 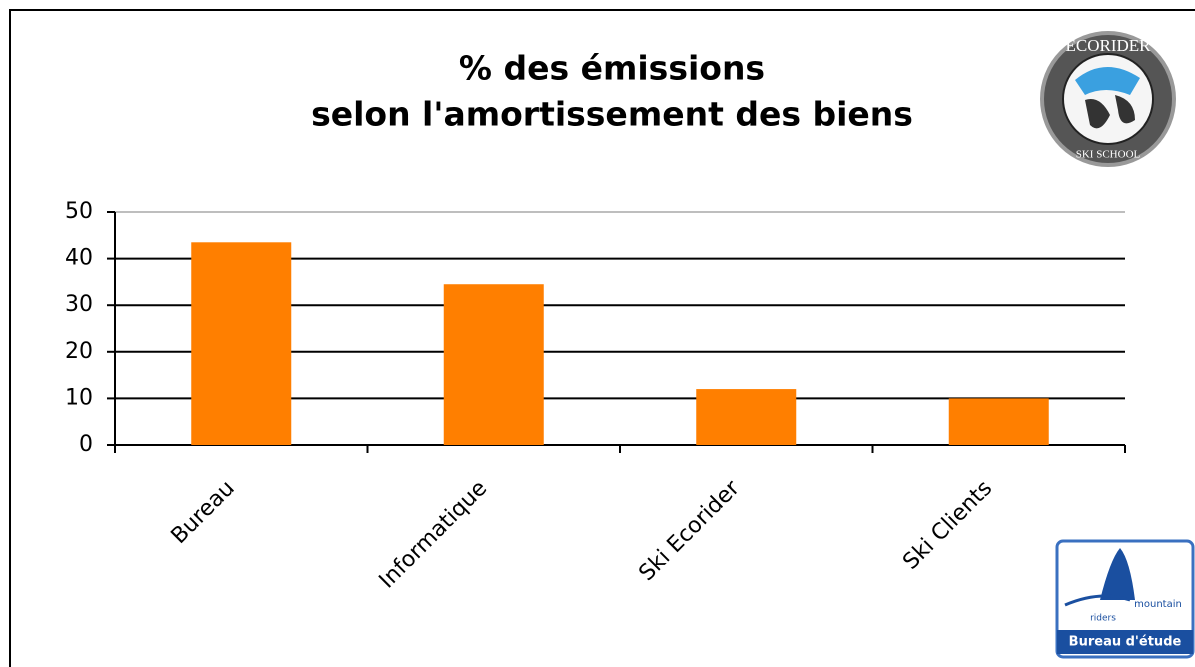 What do you see at coordinates (79, 397) in the screenshot?
I see `y-tick-label: 10` at bounding box center [79, 397].